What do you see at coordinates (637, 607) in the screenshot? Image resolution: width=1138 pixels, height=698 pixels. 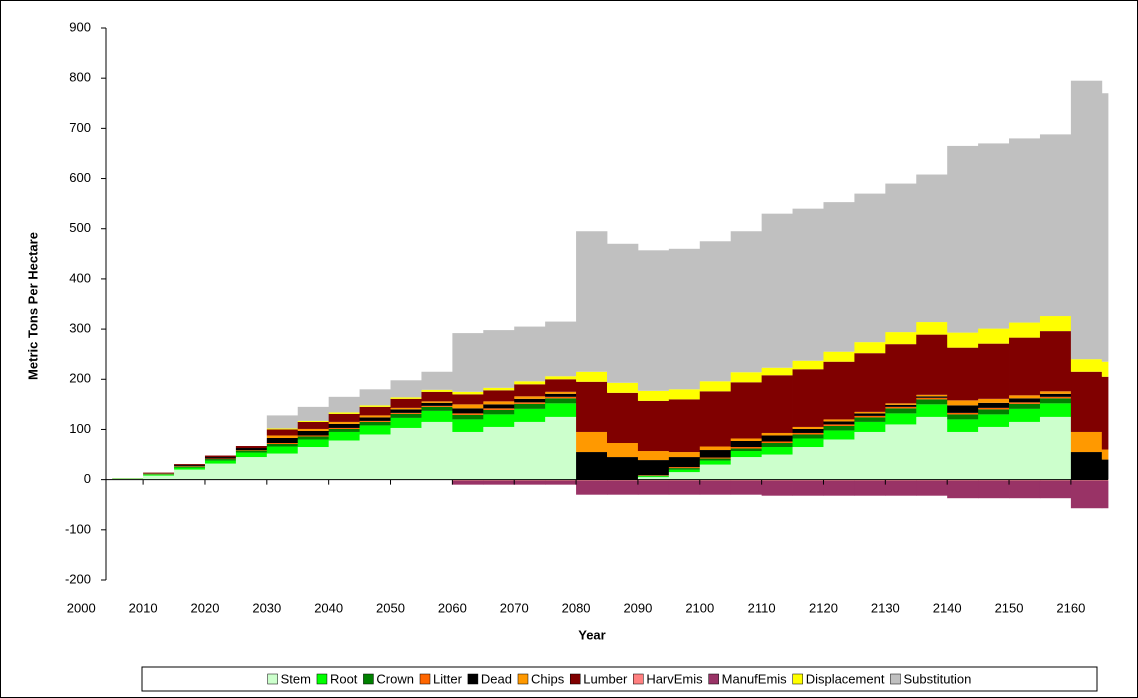 I see `x-tick-label: 2090` at bounding box center [637, 607].